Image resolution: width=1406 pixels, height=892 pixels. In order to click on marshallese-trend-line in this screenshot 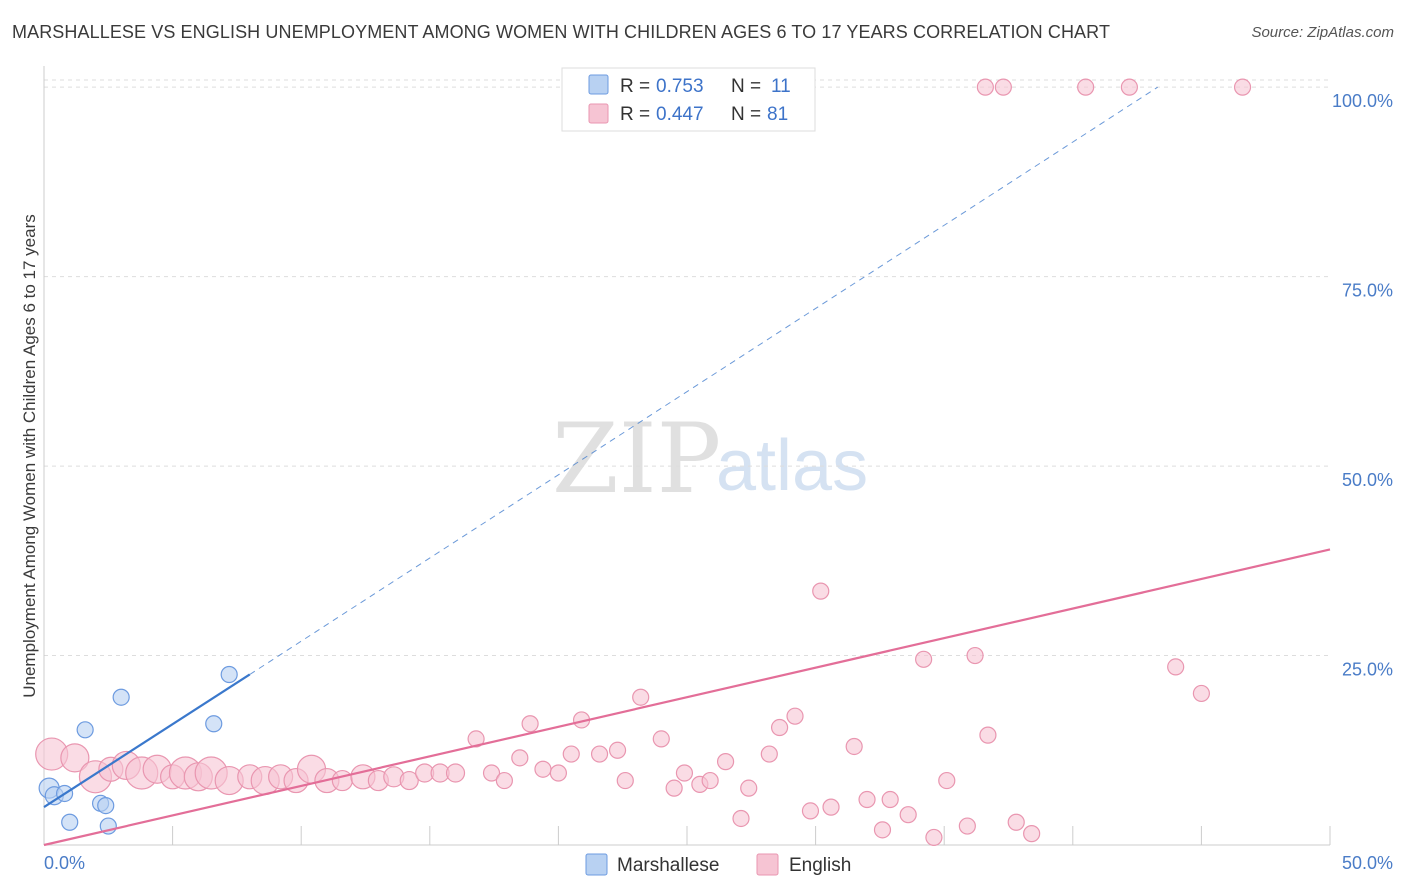, I will do `click(147, 741)`.